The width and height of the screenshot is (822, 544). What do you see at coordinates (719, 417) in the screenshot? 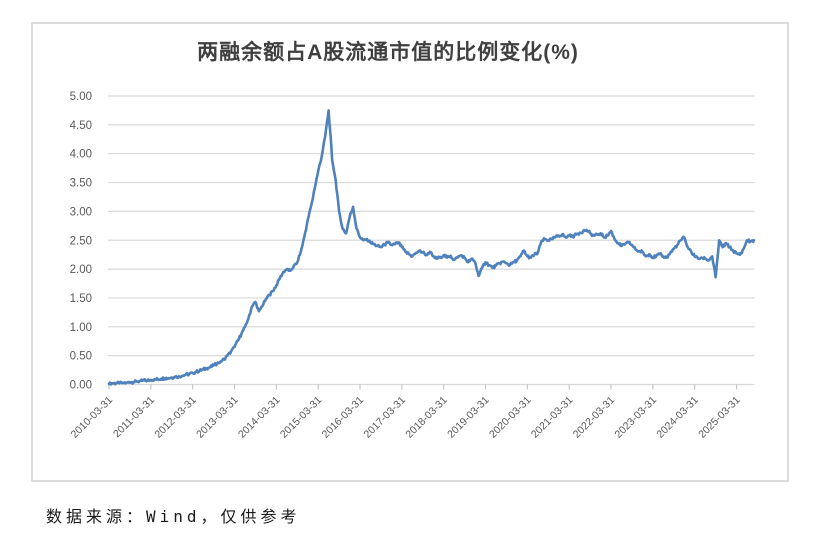
I see `svg-text: 2025-03-31` at bounding box center [719, 417].